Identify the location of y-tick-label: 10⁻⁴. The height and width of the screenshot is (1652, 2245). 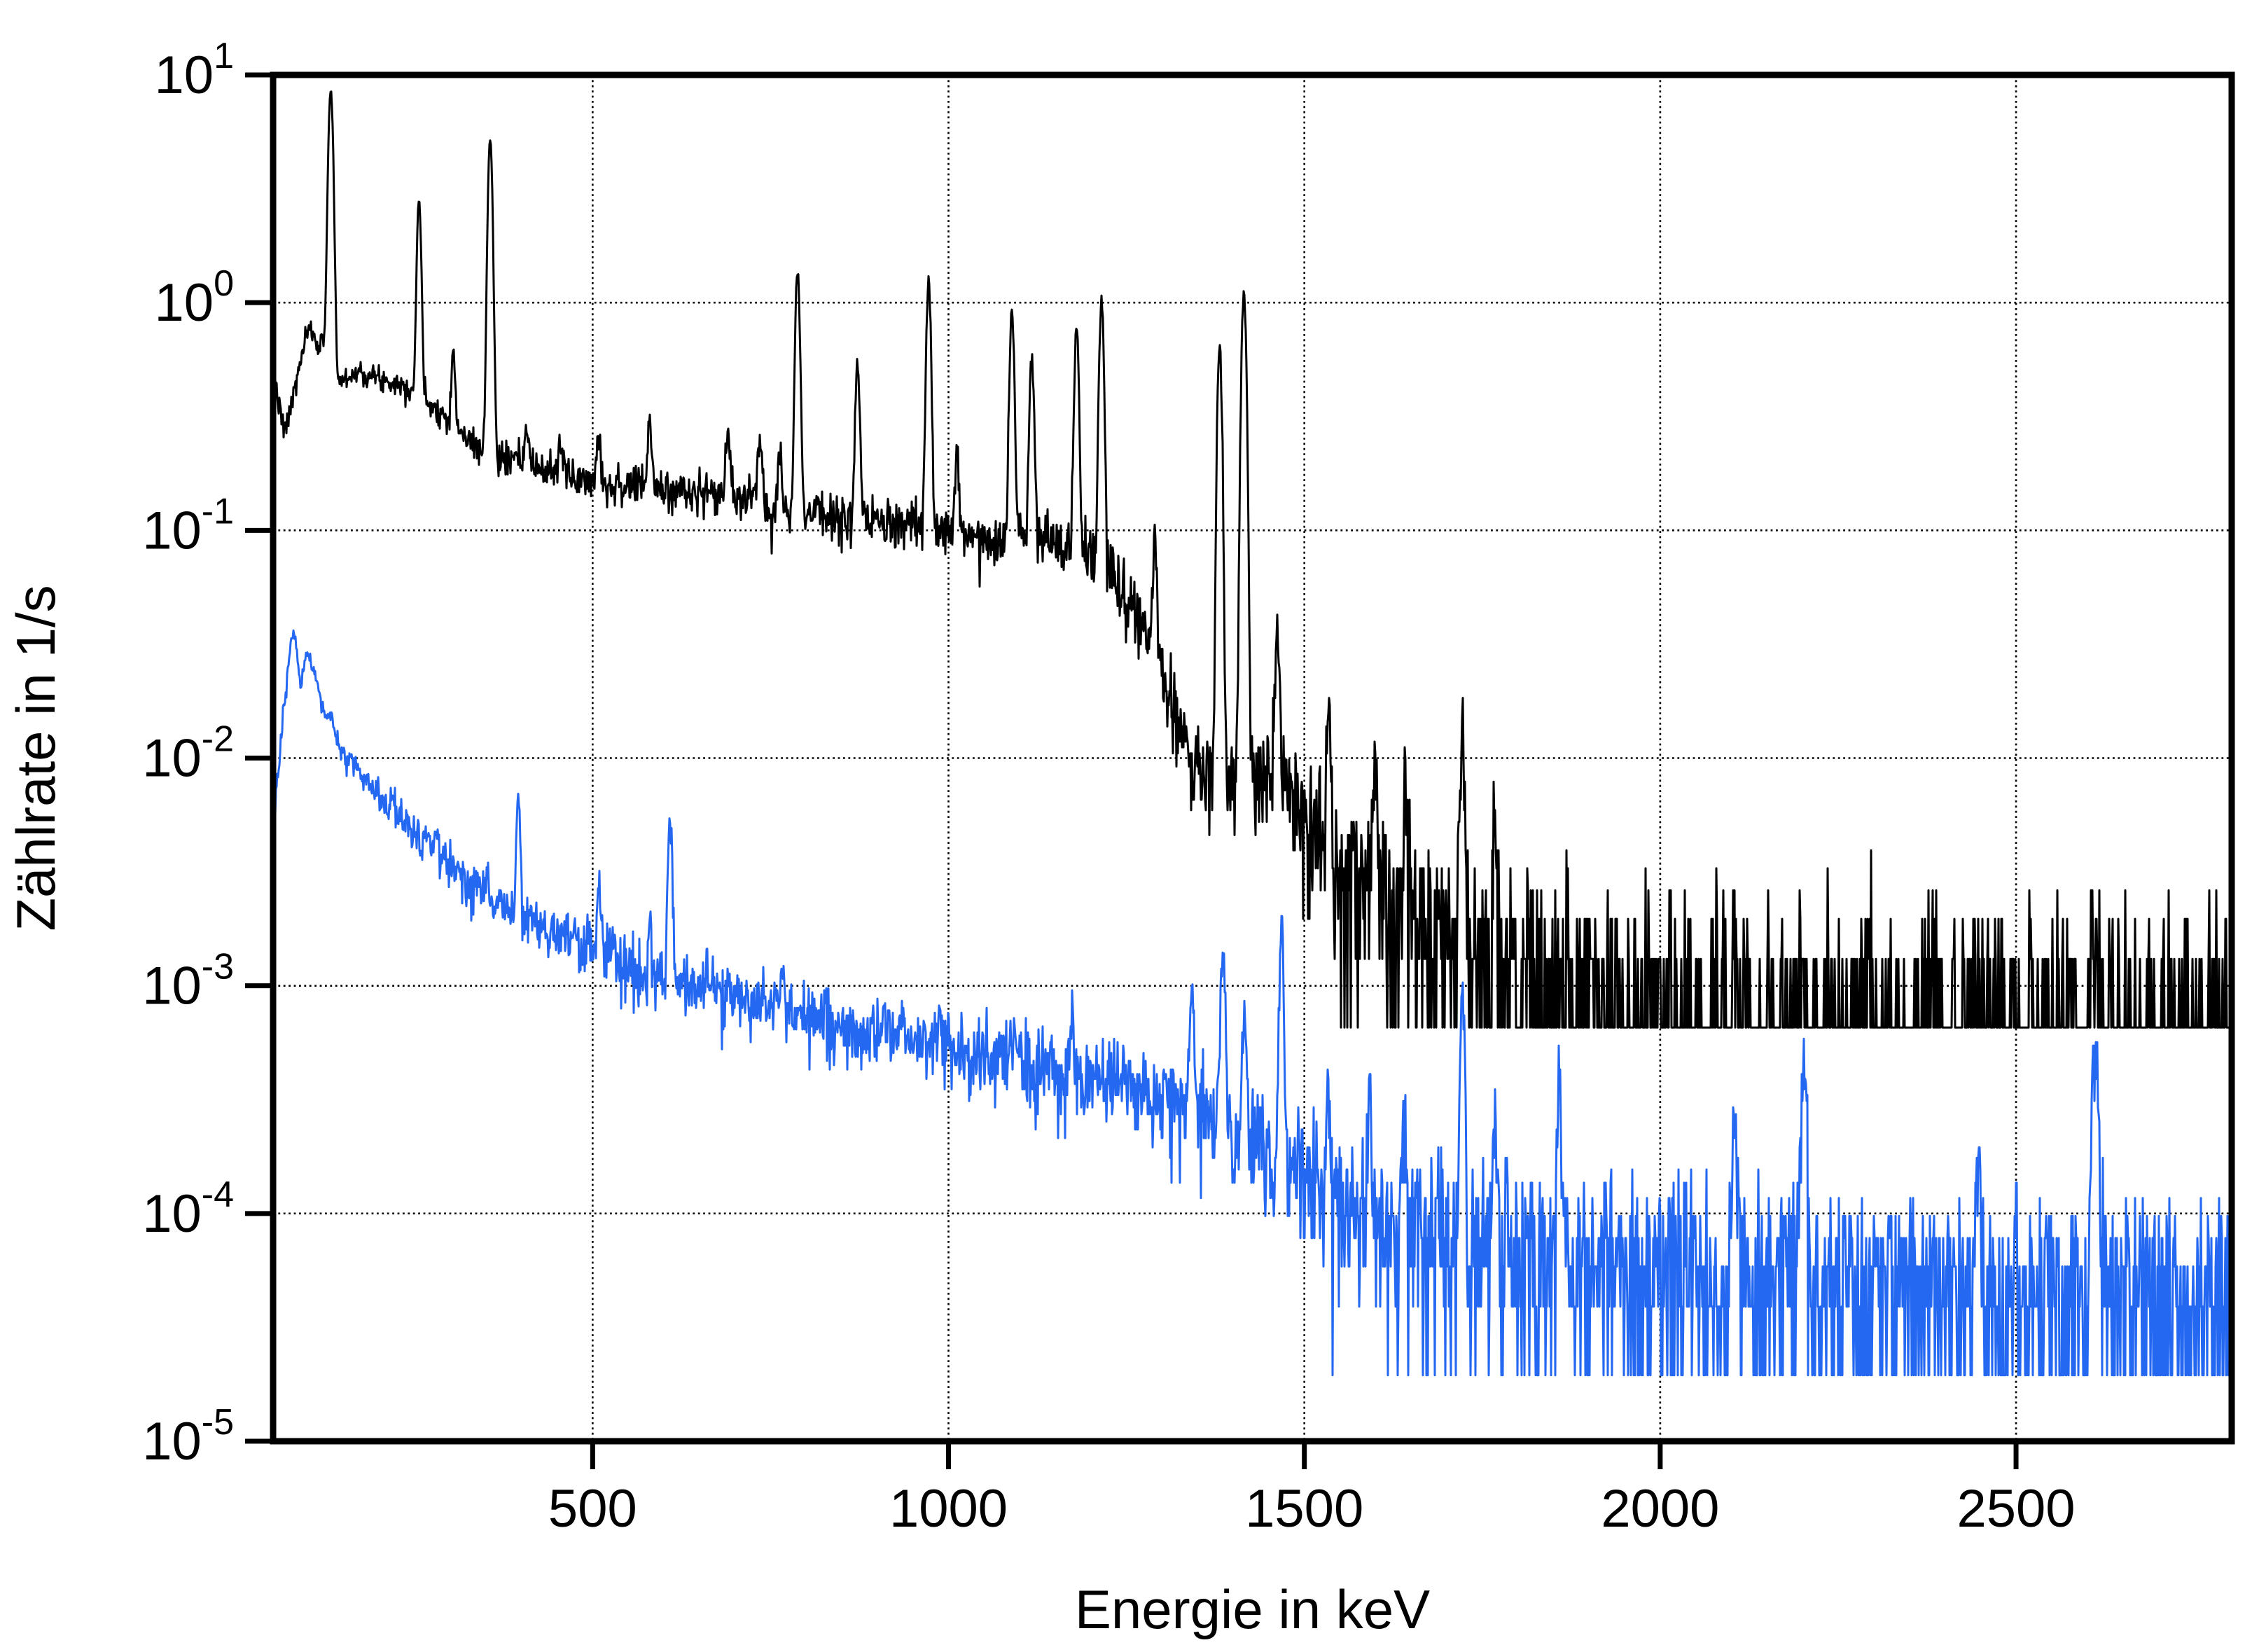
(188, 1209).